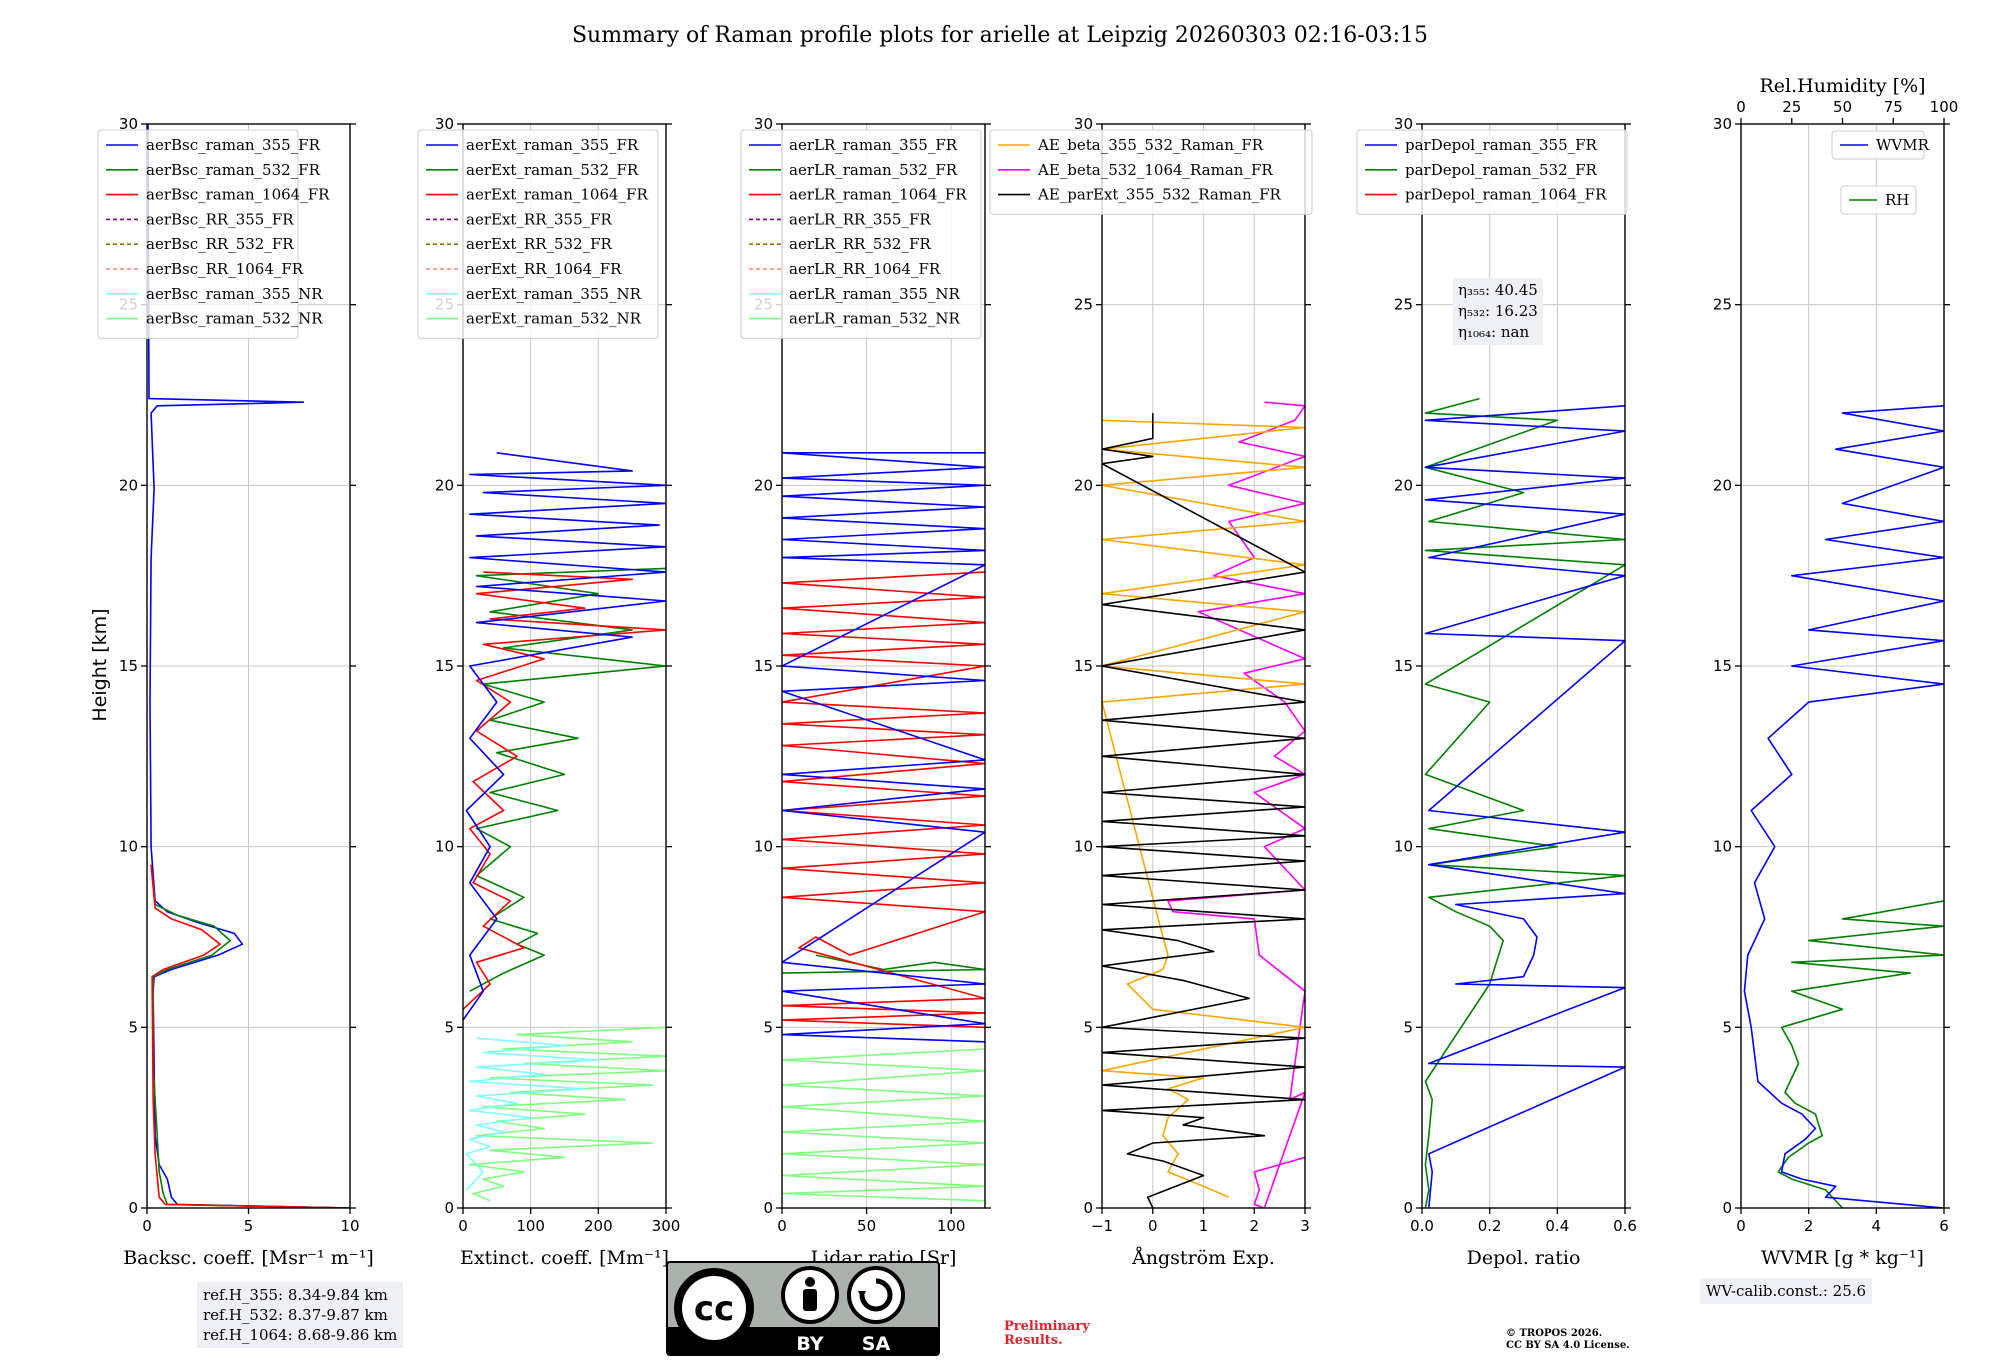 The width and height of the screenshot is (2000, 1360). Describe the element at coordinates (1944, 107) in the screenshot. I see `x-top-tick-label-4: 100` at that location.